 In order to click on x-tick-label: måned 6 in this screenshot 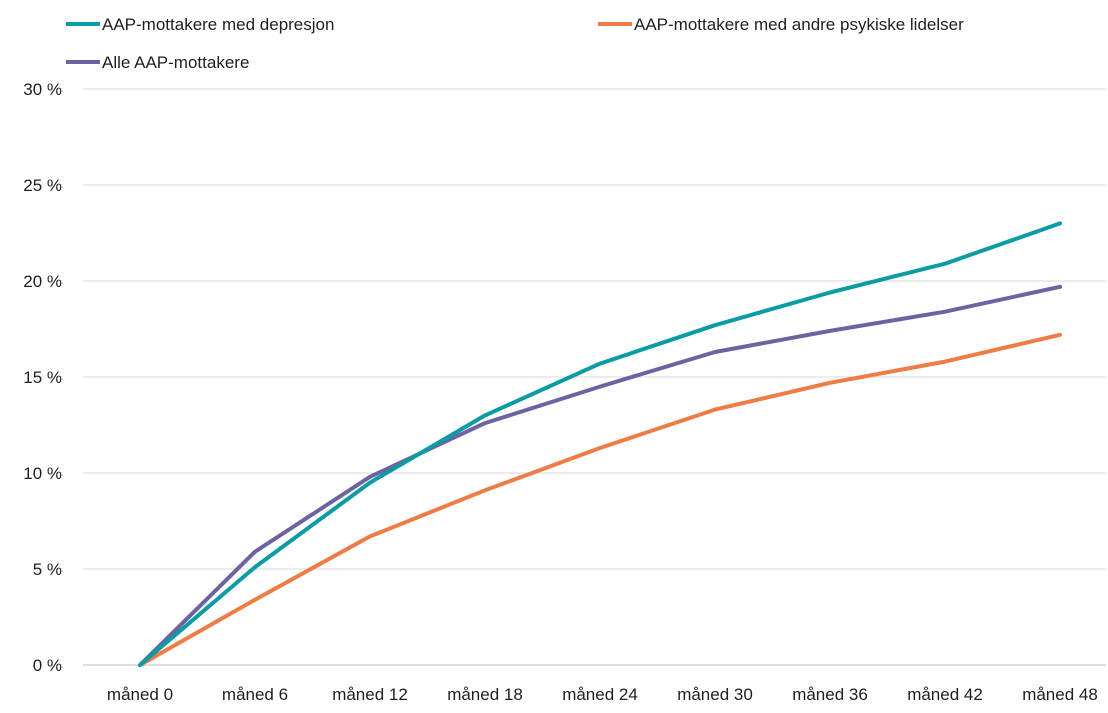, I will do `click(255, 694)`.